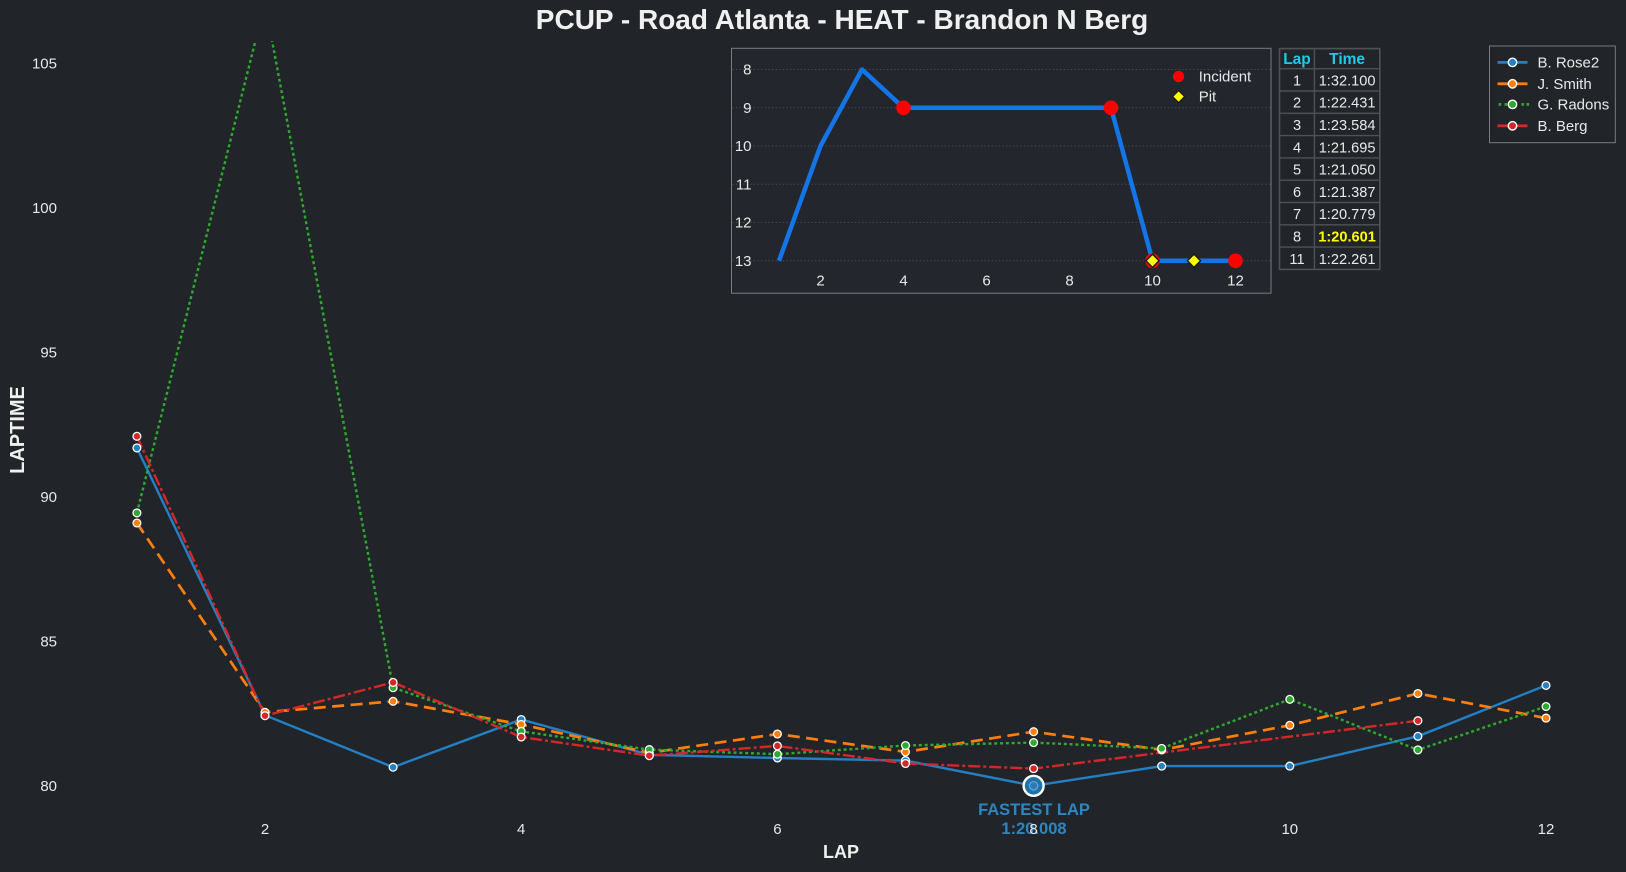 The width and height of the screenshot is (1626, 872). Describe the element at coordinates (44, 64) in the screenshot. I see `svg-text: 105` at that location.